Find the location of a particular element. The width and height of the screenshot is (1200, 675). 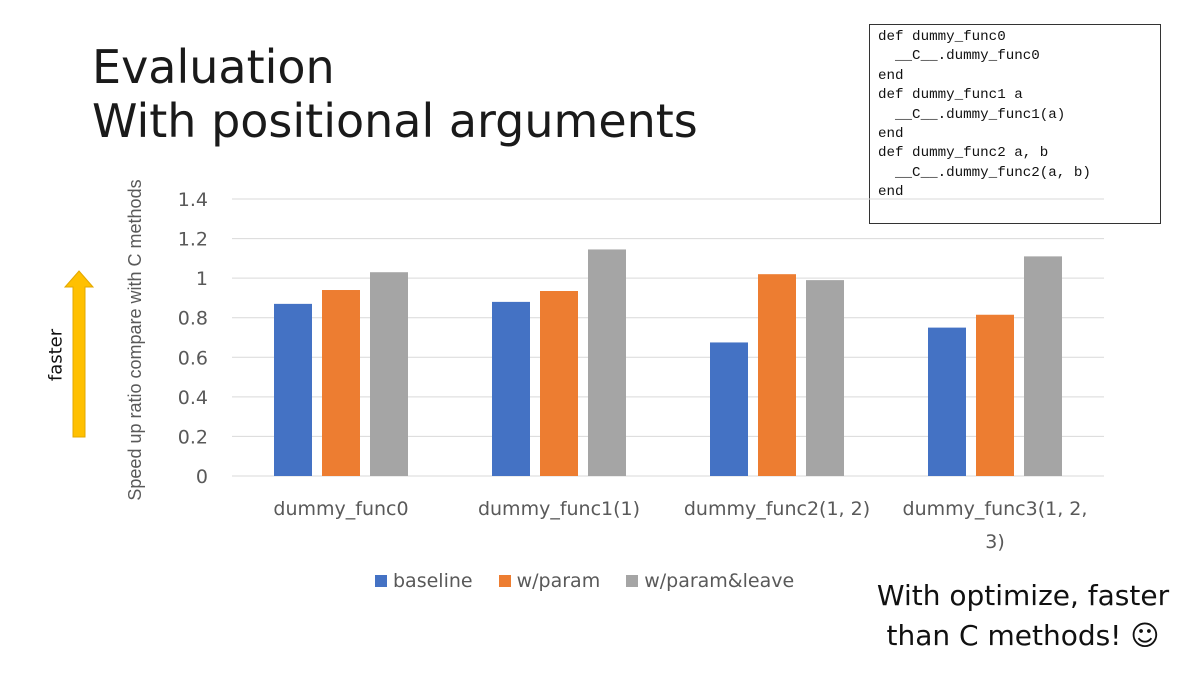

title-line-2: With positional arguments is located at coordinates (395, 121).